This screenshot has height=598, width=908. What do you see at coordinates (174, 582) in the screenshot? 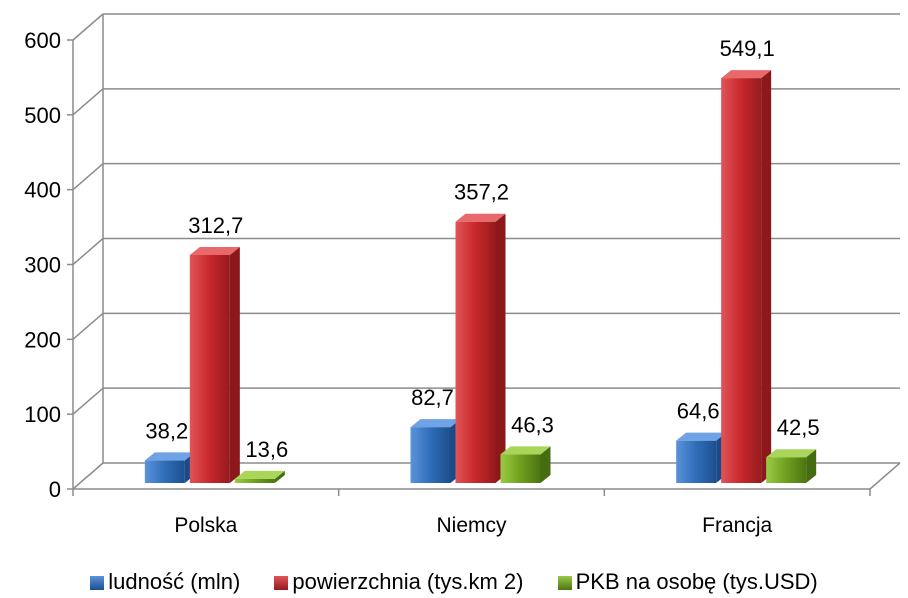
I see `legend-label: ludność (mln)` at bounding box center [174, 582].